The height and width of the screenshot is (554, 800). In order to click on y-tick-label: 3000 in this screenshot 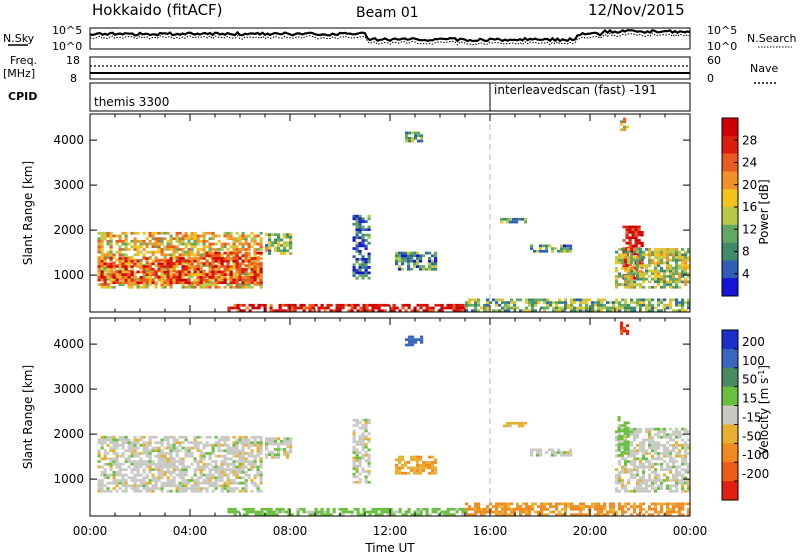, I will do `click(68, 389)`.